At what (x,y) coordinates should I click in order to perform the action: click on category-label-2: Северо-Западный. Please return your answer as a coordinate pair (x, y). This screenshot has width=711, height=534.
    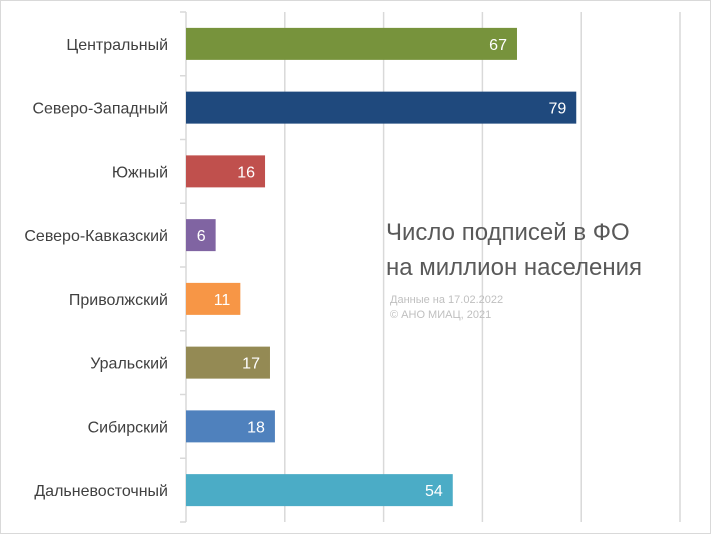
    Looking at the image, I should click on (100, 109).